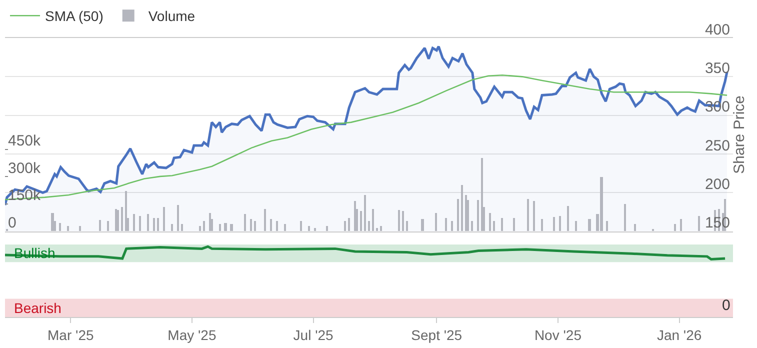 The height and width of the screenshot is (348, 757). What do you see at coordinates (74, 16) in the screenshot?
I see `legend-label: SMA (50)` at bounding box center [74, 16].